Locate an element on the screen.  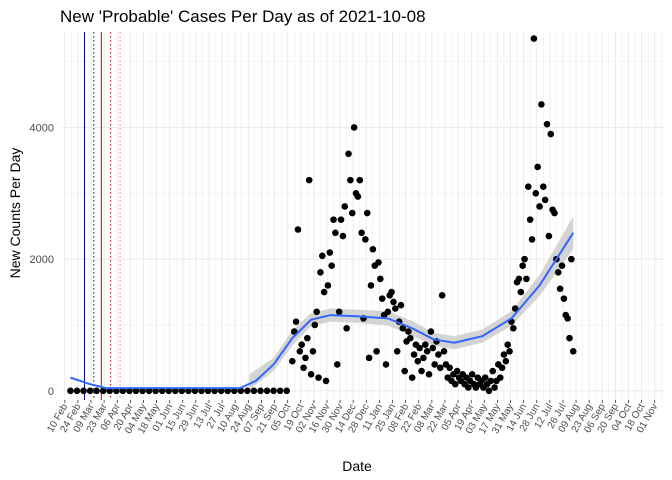
y-tick-label: 2000 is located at coordinates (42, 260).